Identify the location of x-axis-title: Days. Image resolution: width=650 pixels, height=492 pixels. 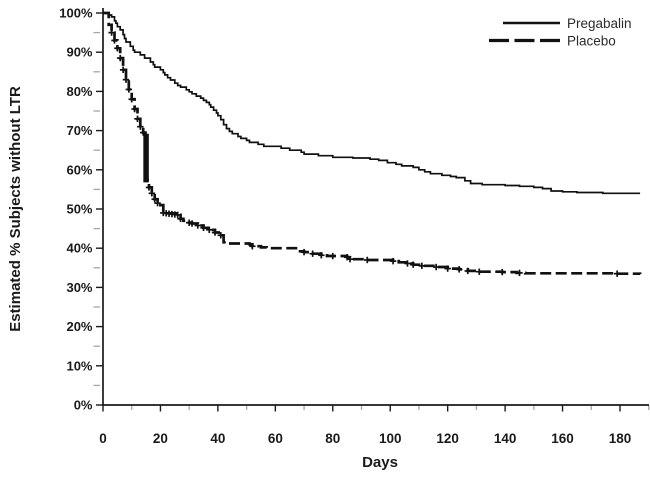
(380, 462).